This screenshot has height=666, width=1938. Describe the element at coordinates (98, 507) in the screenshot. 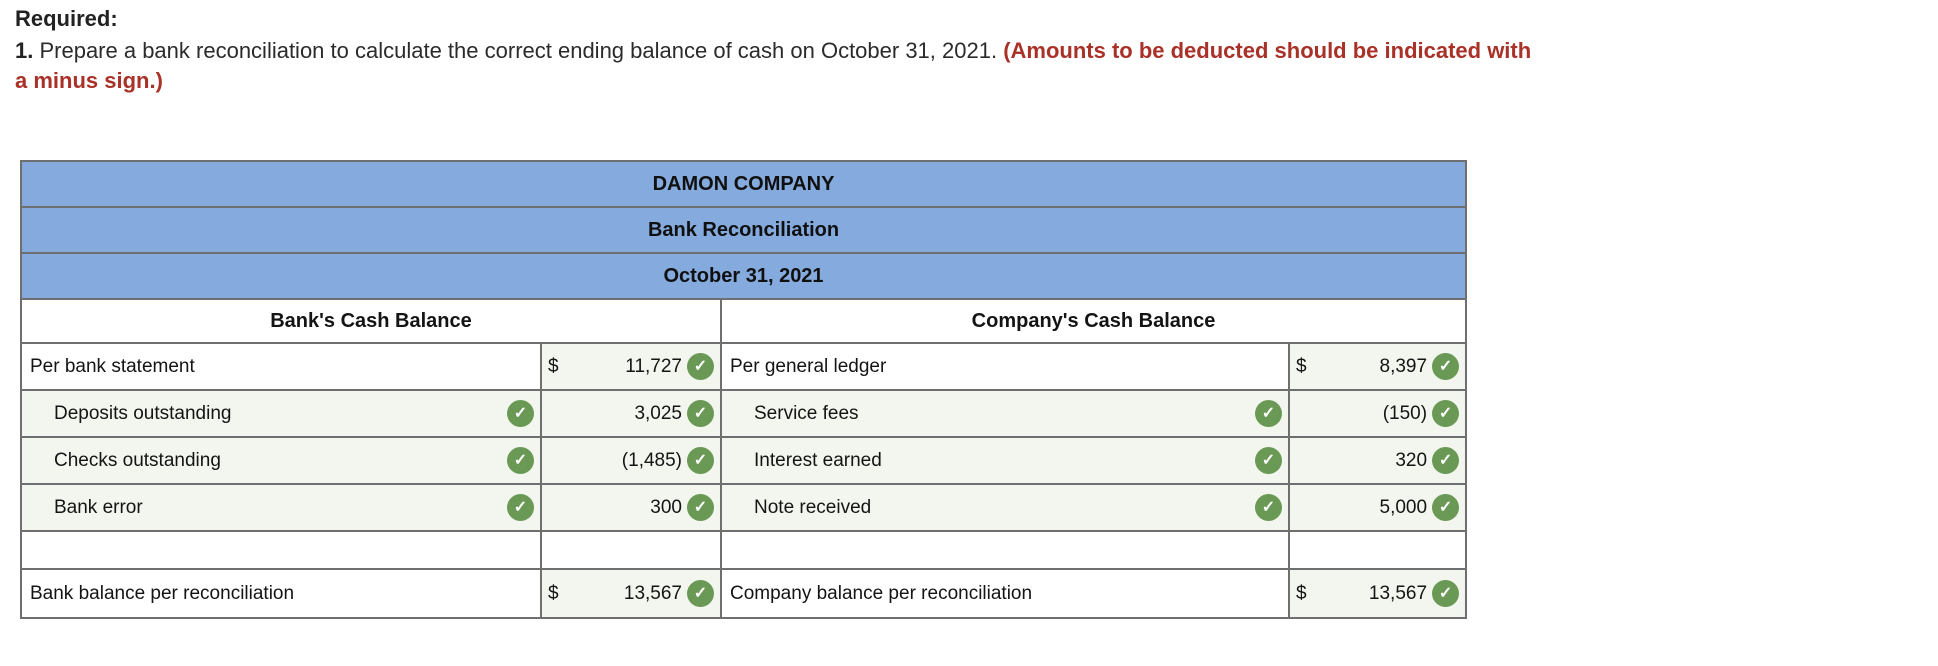

I see `row-label: Bank error` at that location.